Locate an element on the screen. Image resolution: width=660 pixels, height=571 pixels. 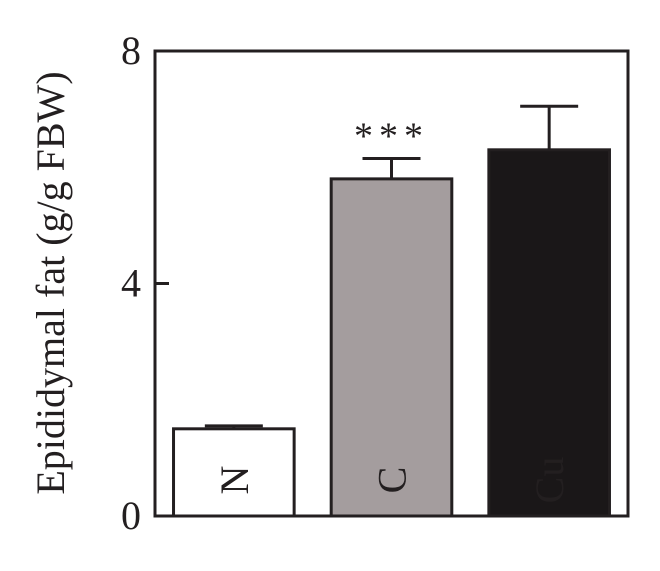
significance-marker: *** is located at coordinates (391, 137).